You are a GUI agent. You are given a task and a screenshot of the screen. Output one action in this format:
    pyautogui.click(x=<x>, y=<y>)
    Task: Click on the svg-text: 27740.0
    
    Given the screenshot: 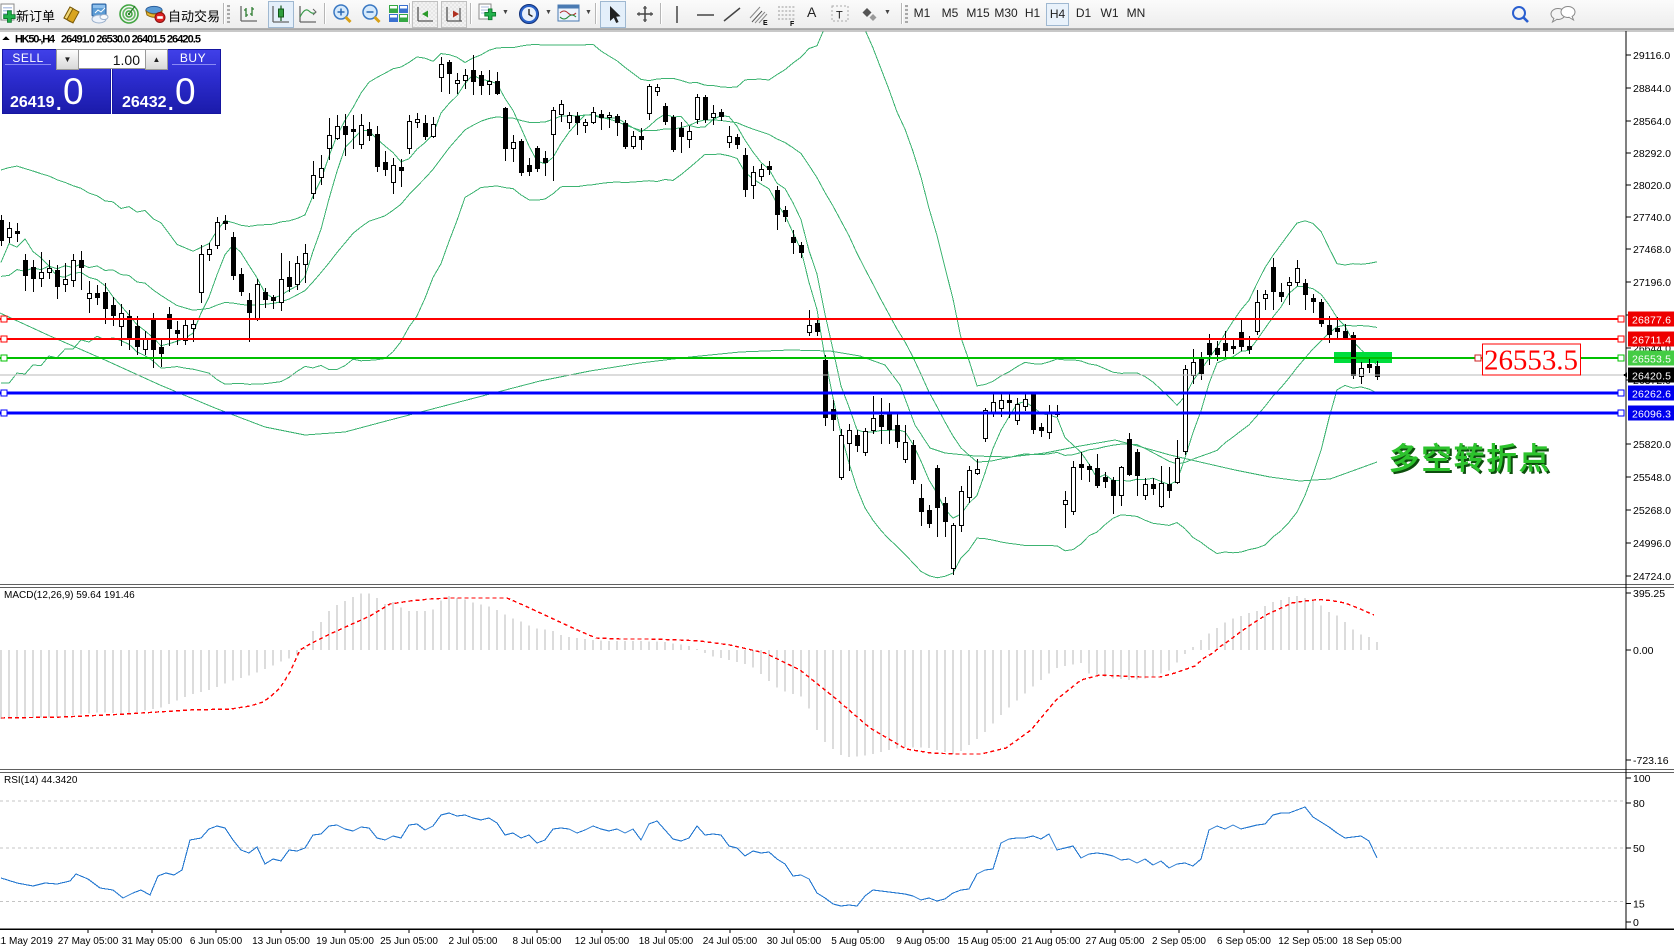 What is the action you would take?
    pyautogui.click(x=1652, y=218)
    